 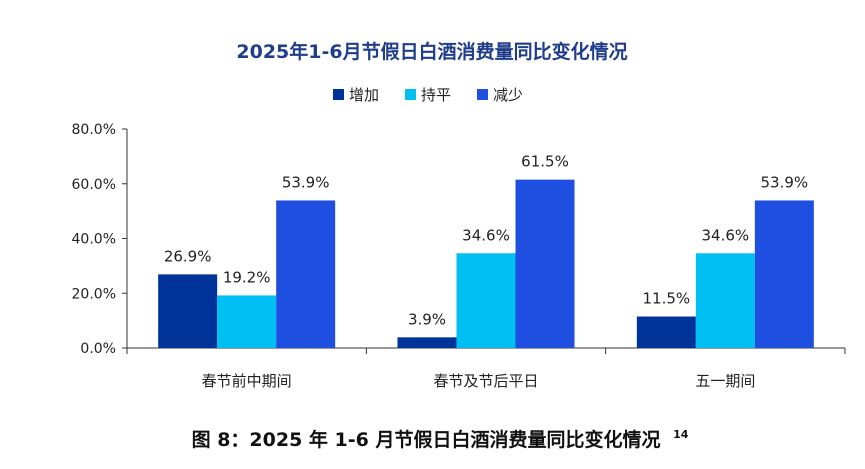 What do you see at coordinates (94, 130) in the screenshot?
I see `y-tick-label: 80.0%` at bounding box center [94, 130].